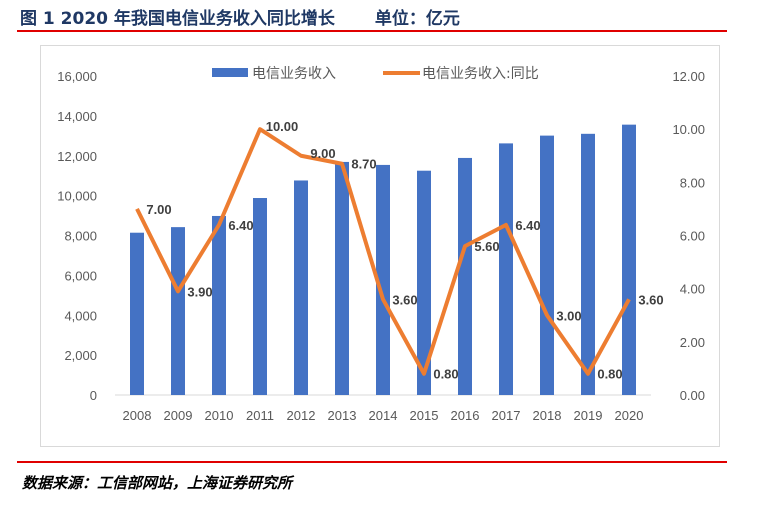 The image size is (773, 508). Describe the element at coordinates (692, 236) in the screenshot. I see `right-tick-label: 6.00` at that location.